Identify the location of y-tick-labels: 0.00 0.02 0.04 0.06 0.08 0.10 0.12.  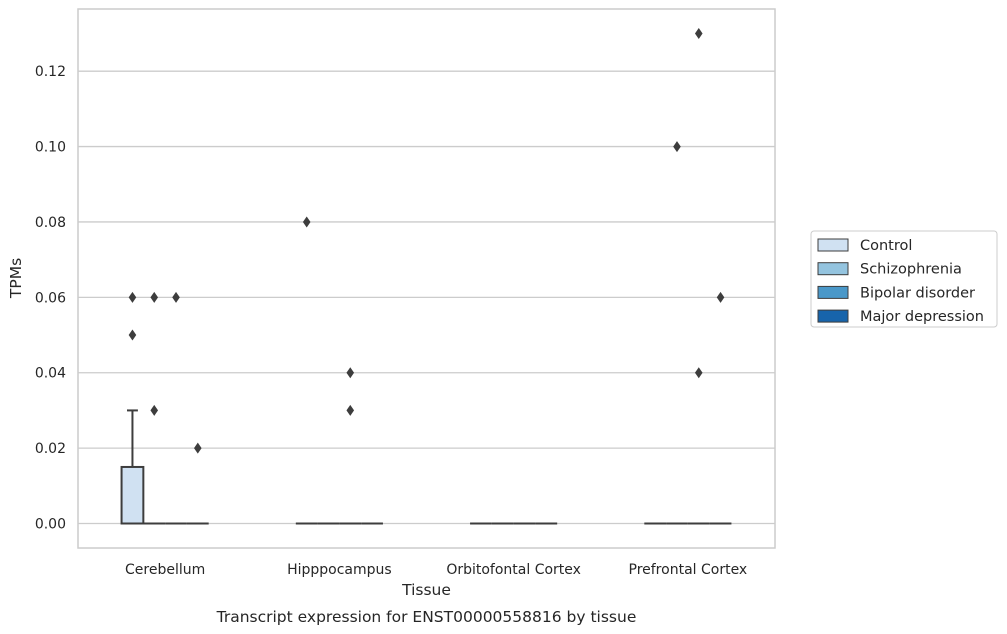
(50, 298).